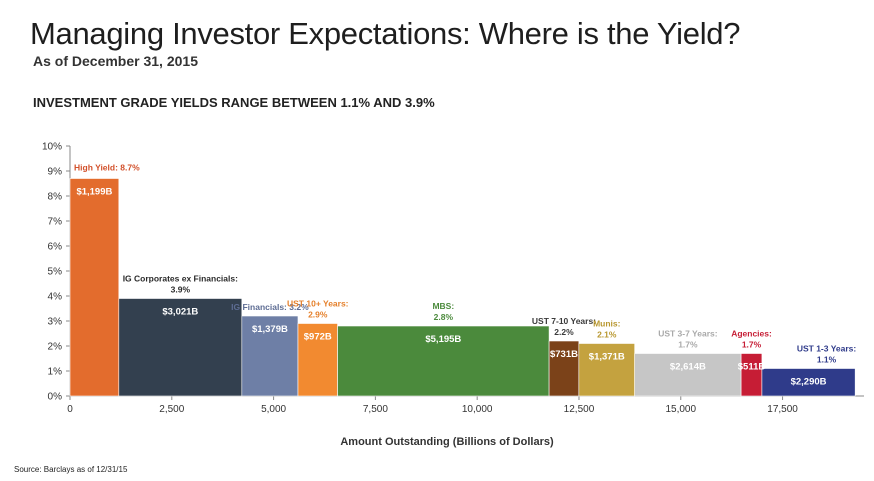  I want to click on bar-category-label: IG Corporates ex Financials:, so click(180, 279).